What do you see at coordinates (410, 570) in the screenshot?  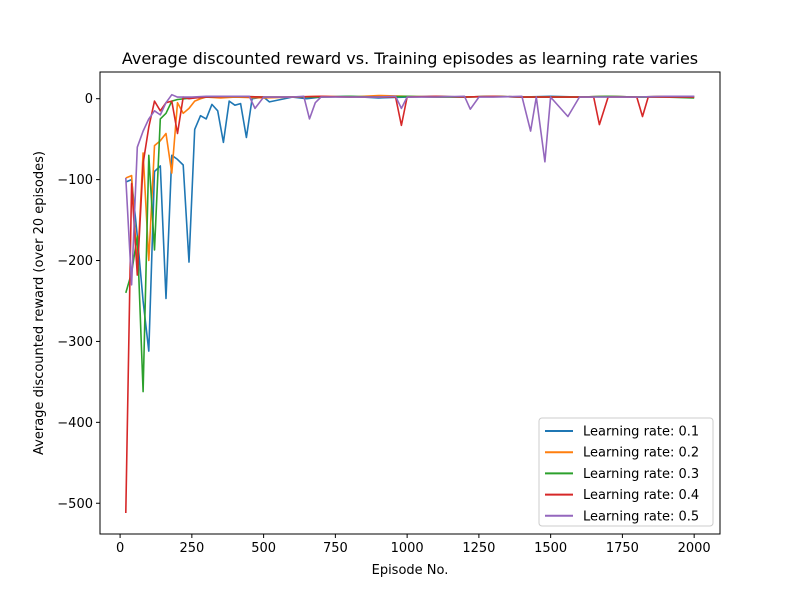 I see `x-axis-label: Episode No.` at bounding box center [410, 570].